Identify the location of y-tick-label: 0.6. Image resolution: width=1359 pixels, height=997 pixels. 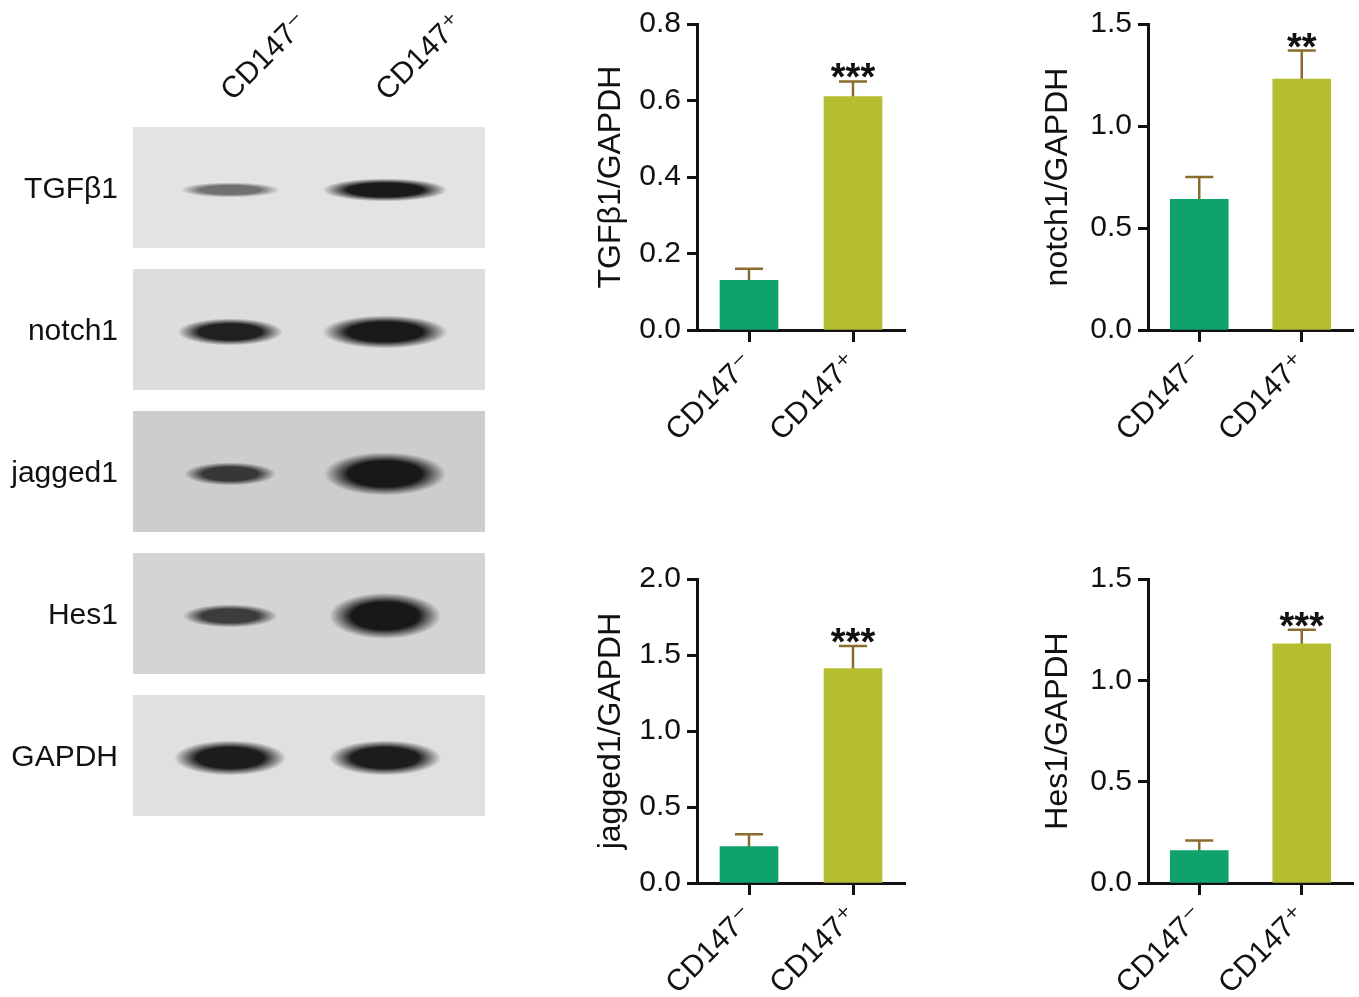
(660, 98).